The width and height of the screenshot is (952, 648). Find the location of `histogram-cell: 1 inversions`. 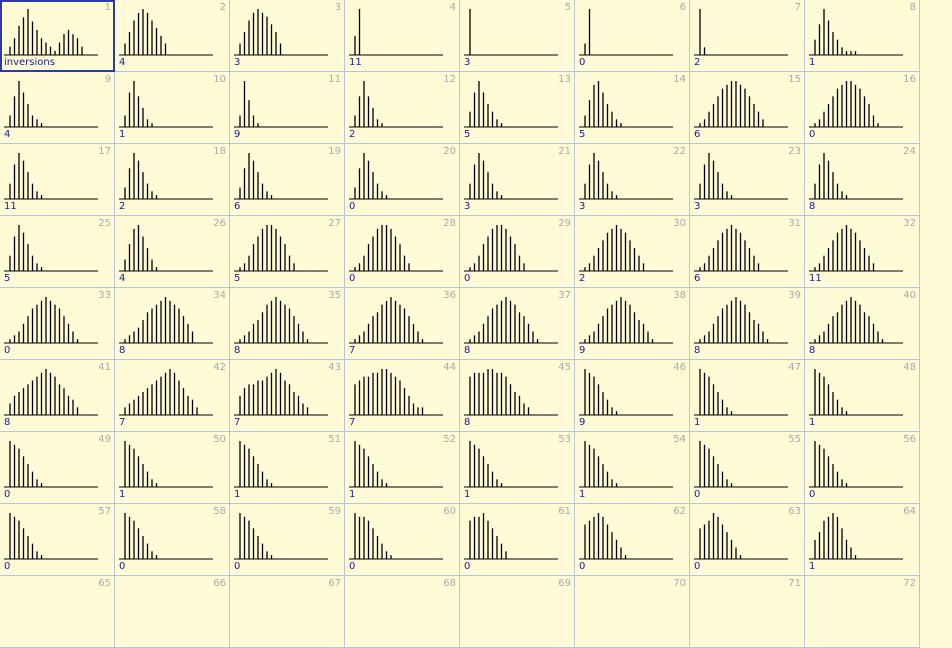

histogram-cell: 1 inversions is located at coordinates (57, 36).